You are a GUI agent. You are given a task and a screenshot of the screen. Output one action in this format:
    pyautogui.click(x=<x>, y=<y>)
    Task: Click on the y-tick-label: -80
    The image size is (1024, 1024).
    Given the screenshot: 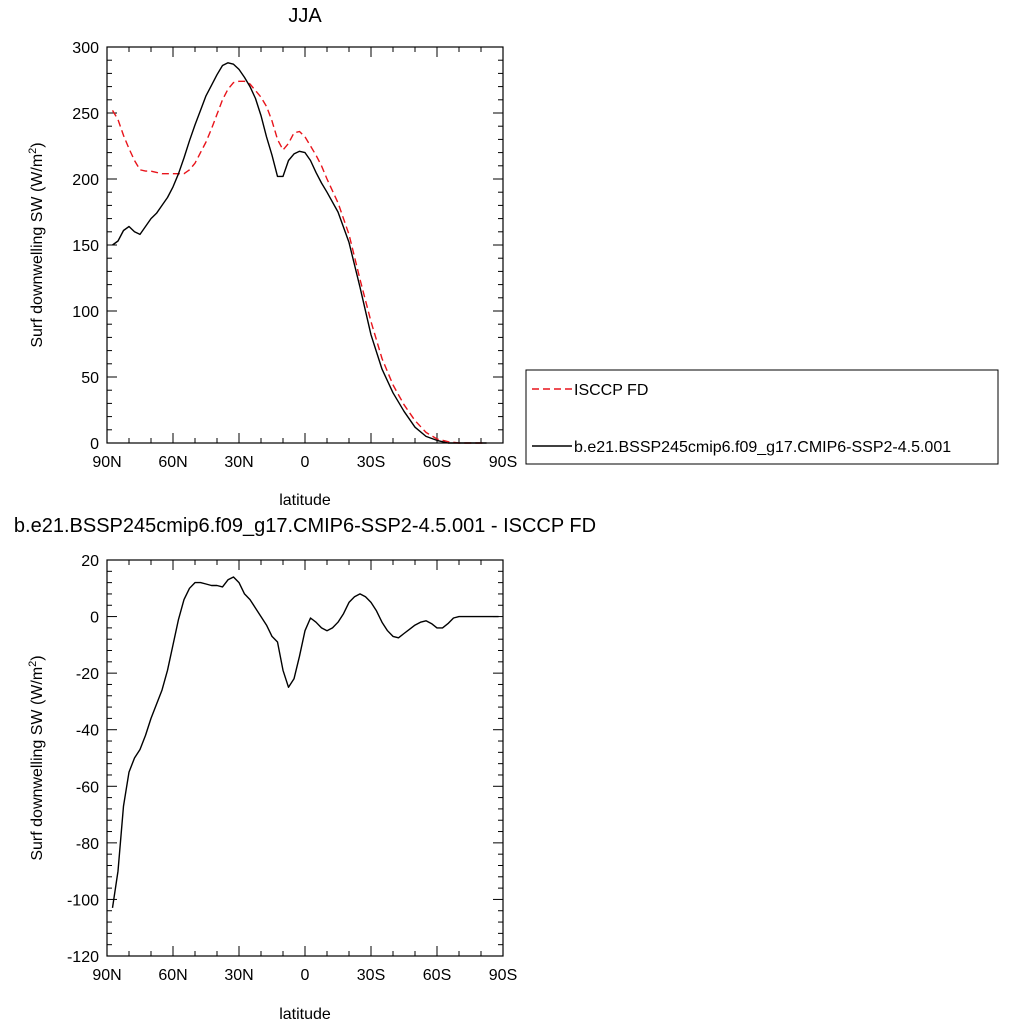 What is the action you would take?
    pyautogui.click(x=87, y=844)
    